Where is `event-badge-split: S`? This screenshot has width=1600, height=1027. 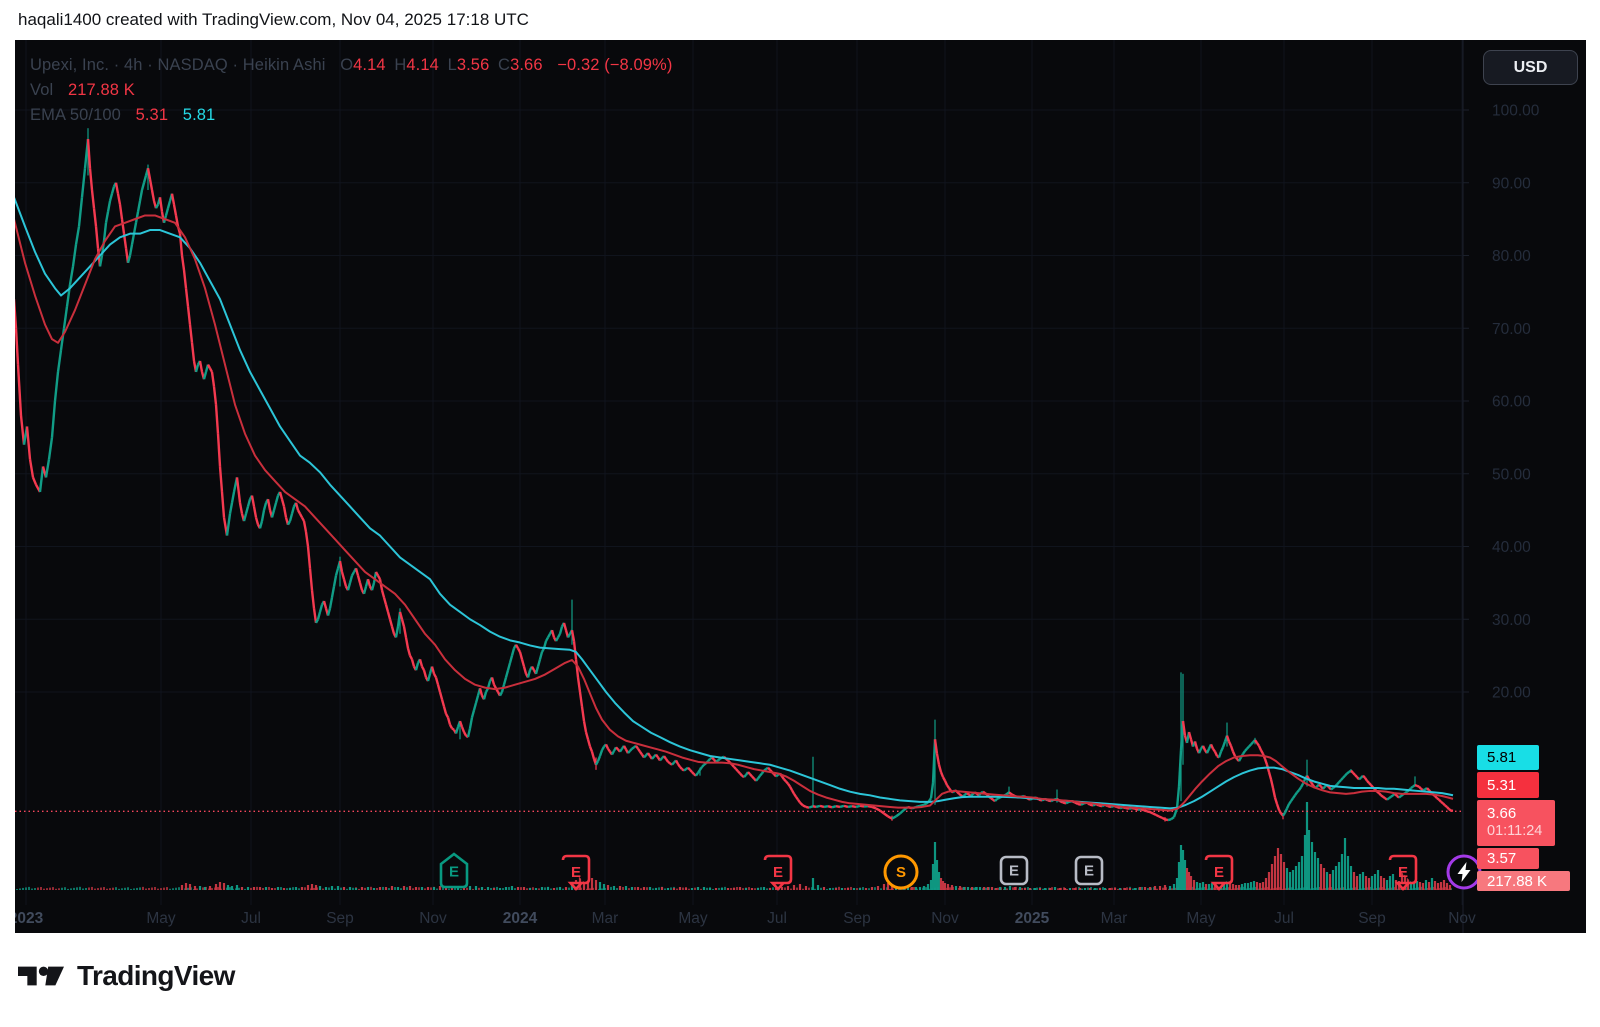
event-badge-split: S is located at coordinates (901, 872).